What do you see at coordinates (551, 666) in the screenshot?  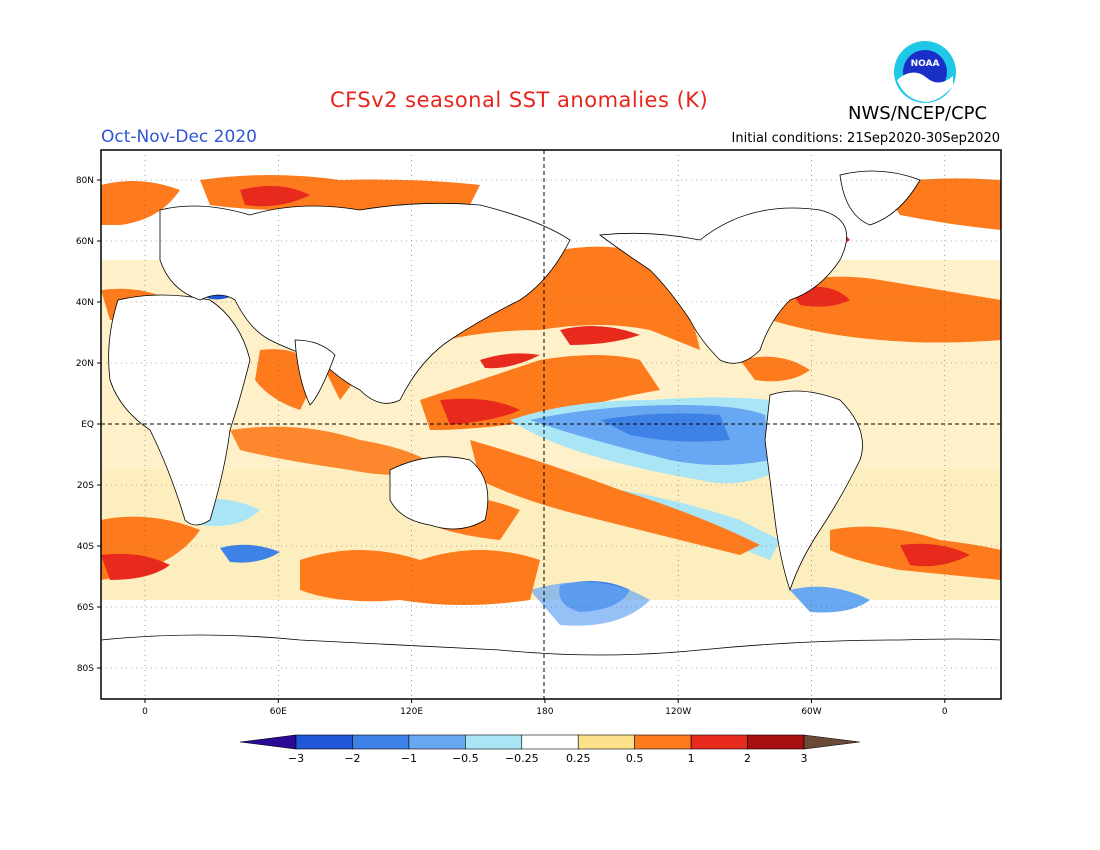 I see `antarctica` at bounding box center [551, 666].